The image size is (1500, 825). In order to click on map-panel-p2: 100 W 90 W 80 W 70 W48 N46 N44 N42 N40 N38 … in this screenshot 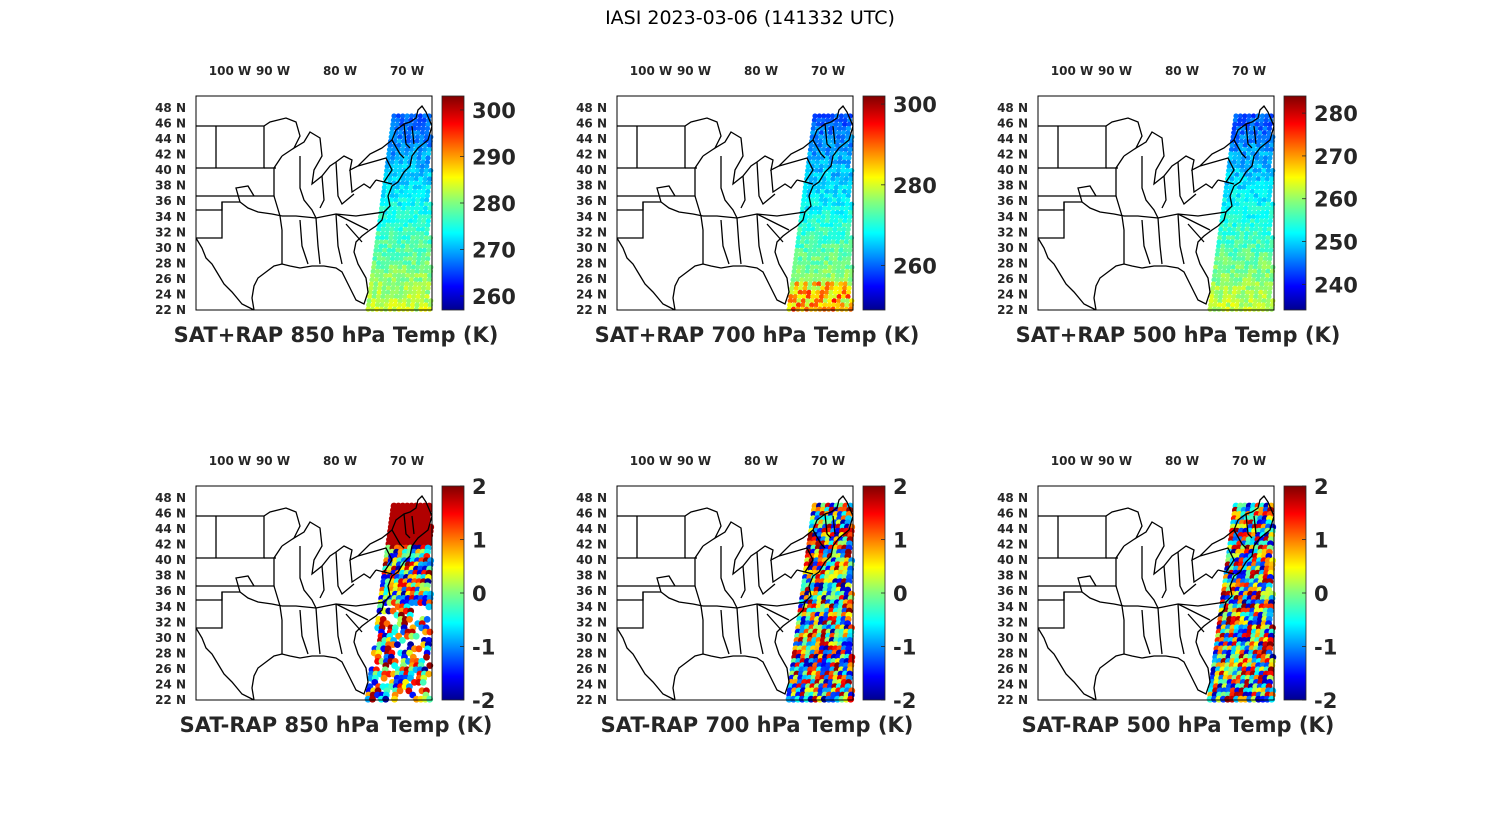, I will do `click(756, 205)`.